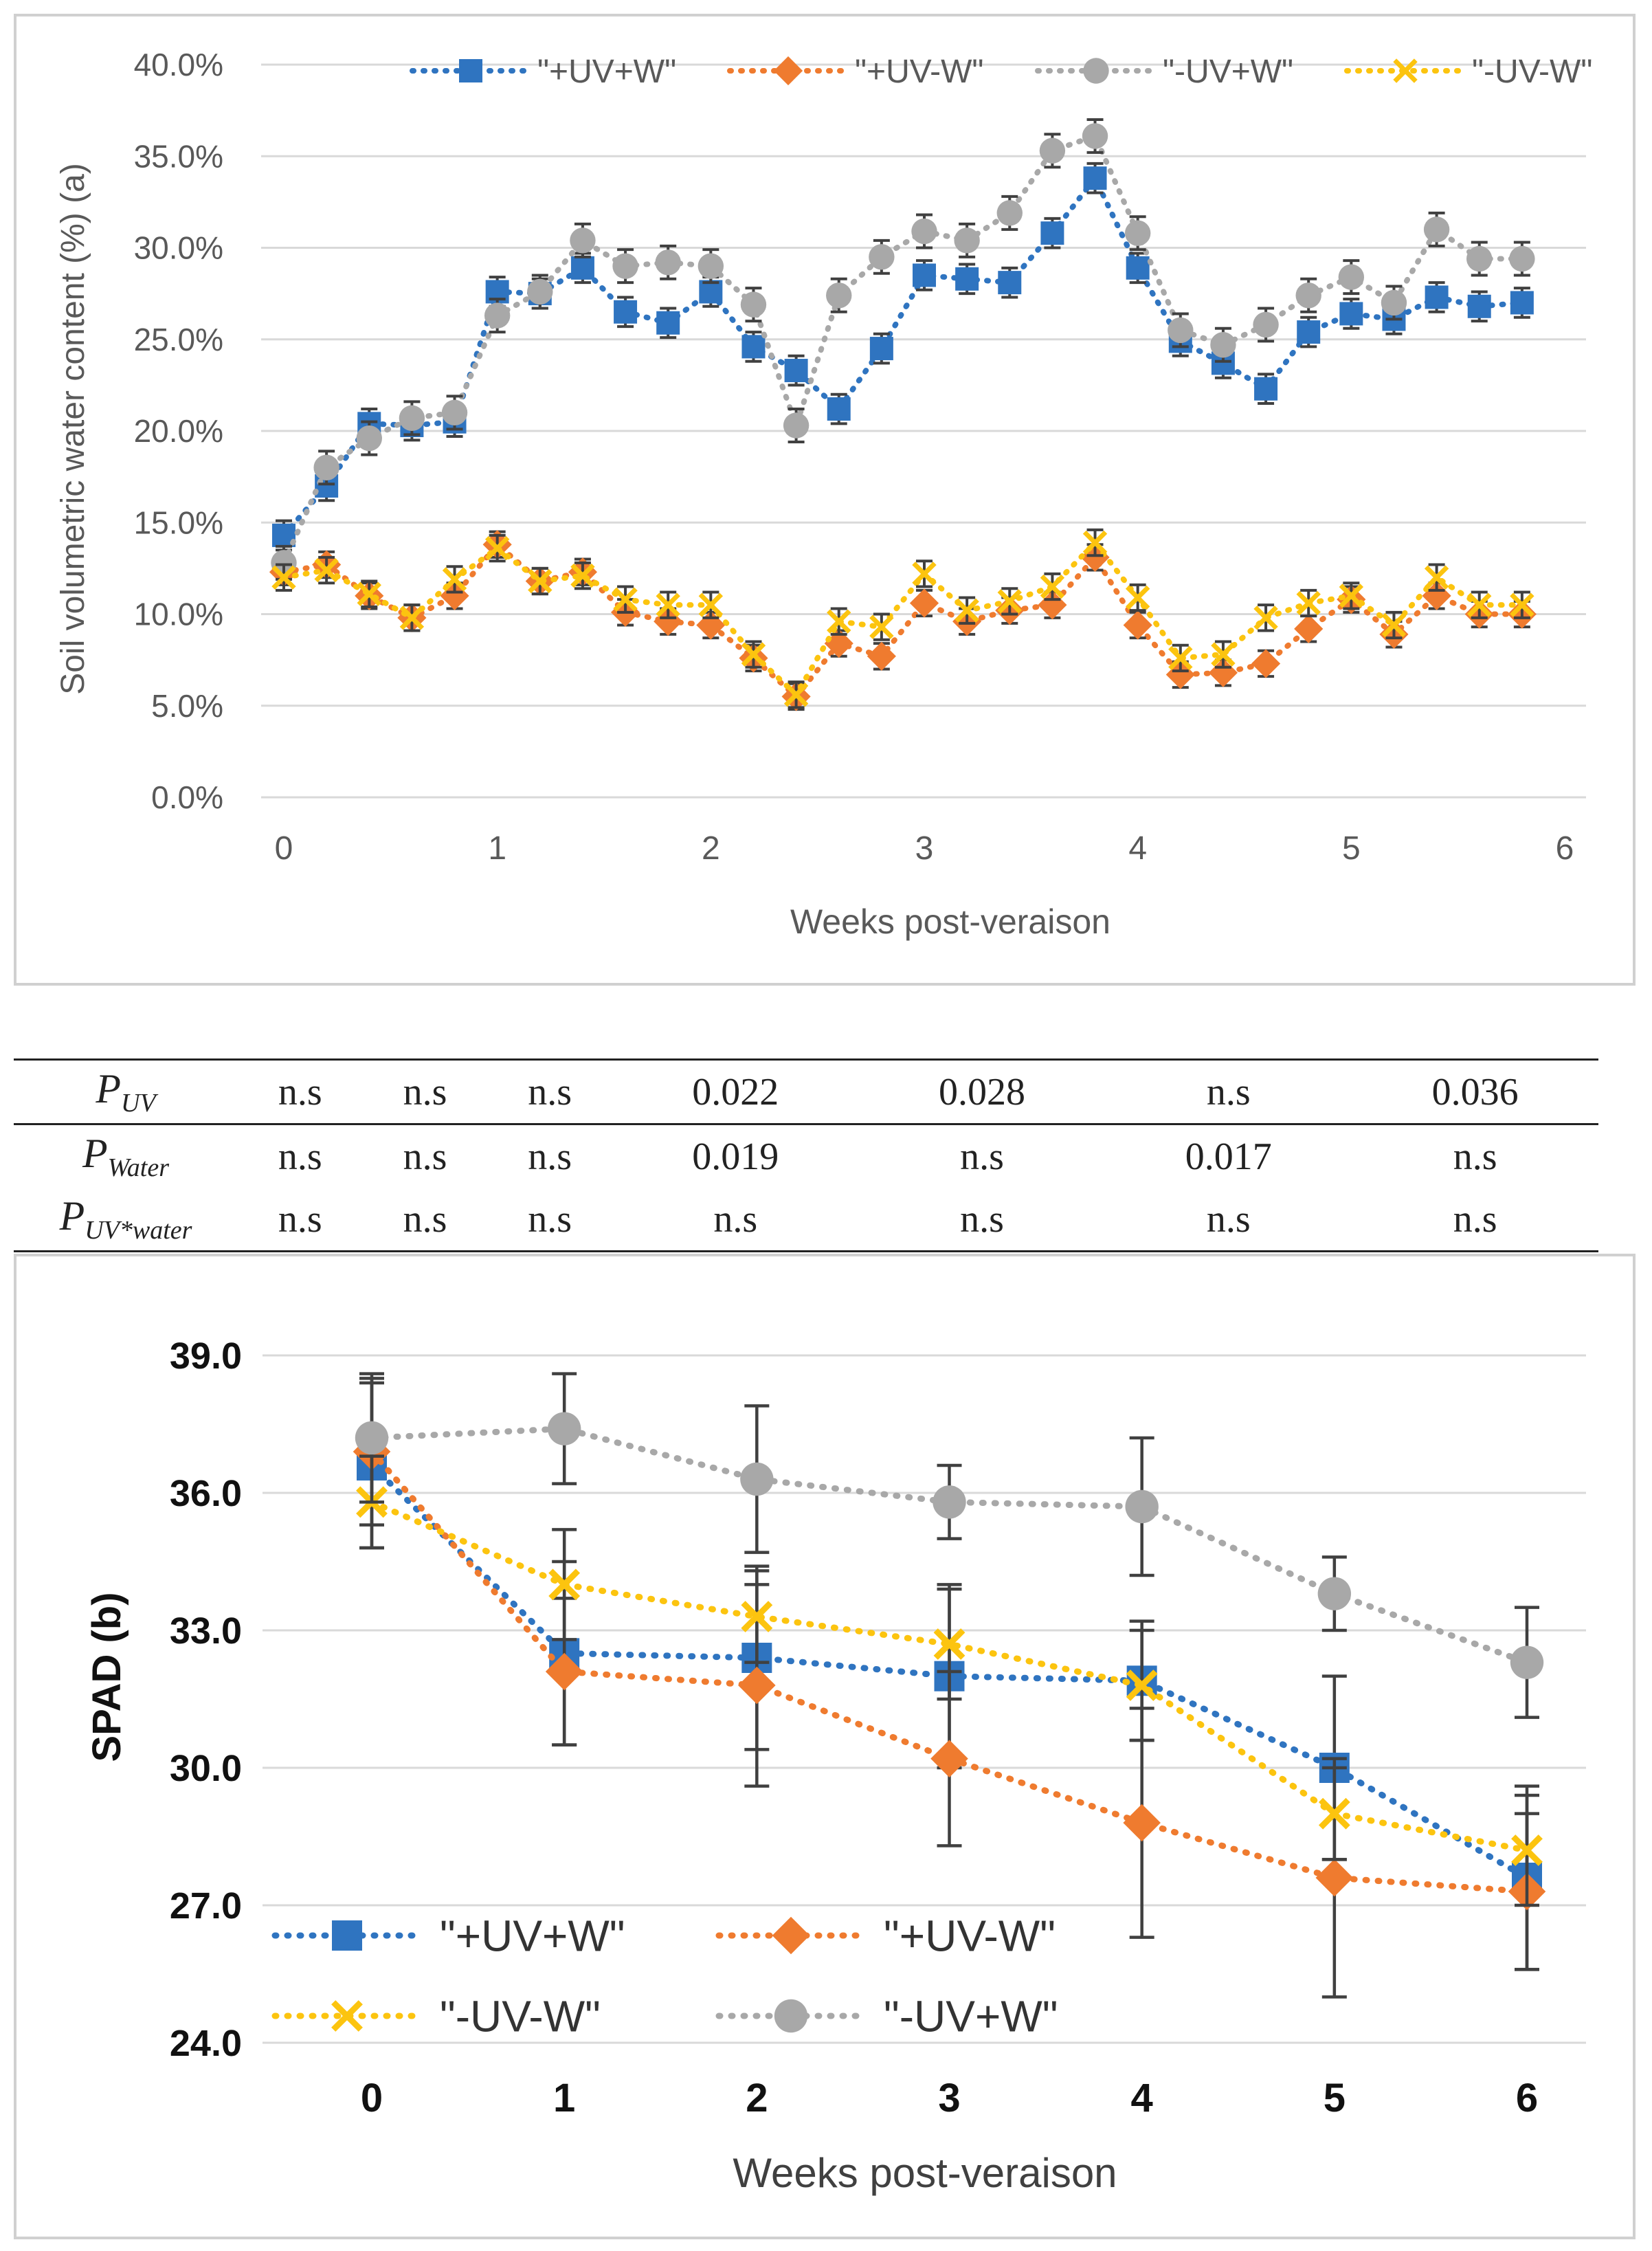  What do you see at coordinates (372, 2098) in the screenshot?
I see `x-tick-label: 0` at bounding box center [372, 2098].